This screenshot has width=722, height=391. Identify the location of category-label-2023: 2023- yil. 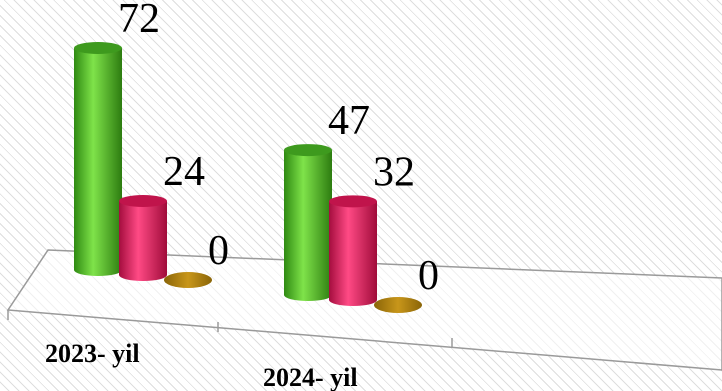
(92, 353).